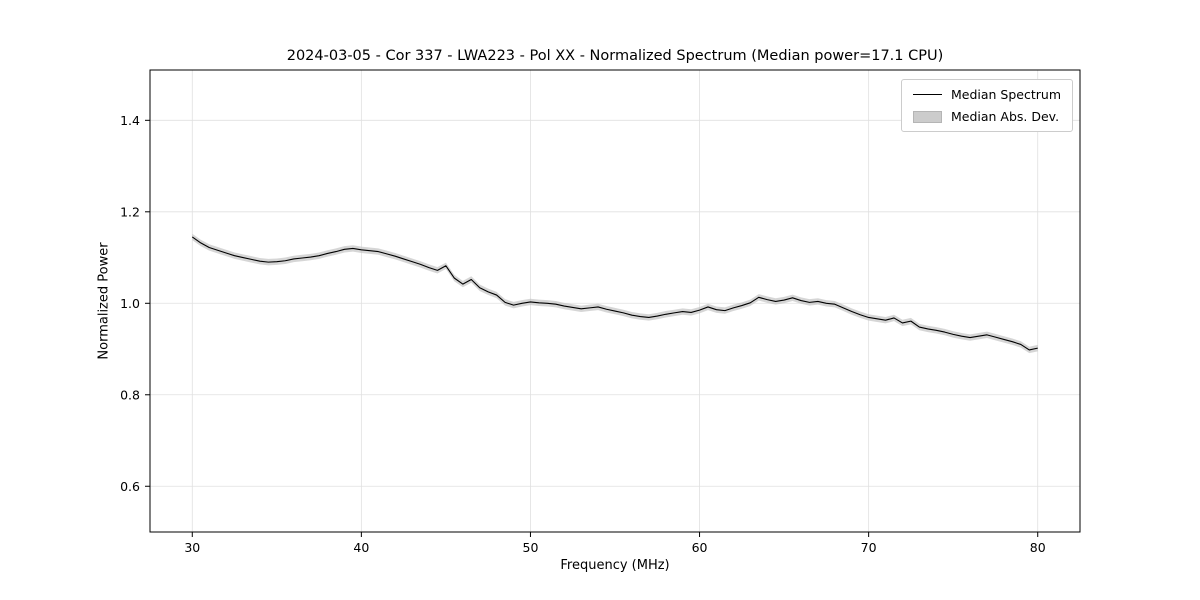 This screenshot has width=1200, height=600. I want to click on mad-band, so click(615, 293).